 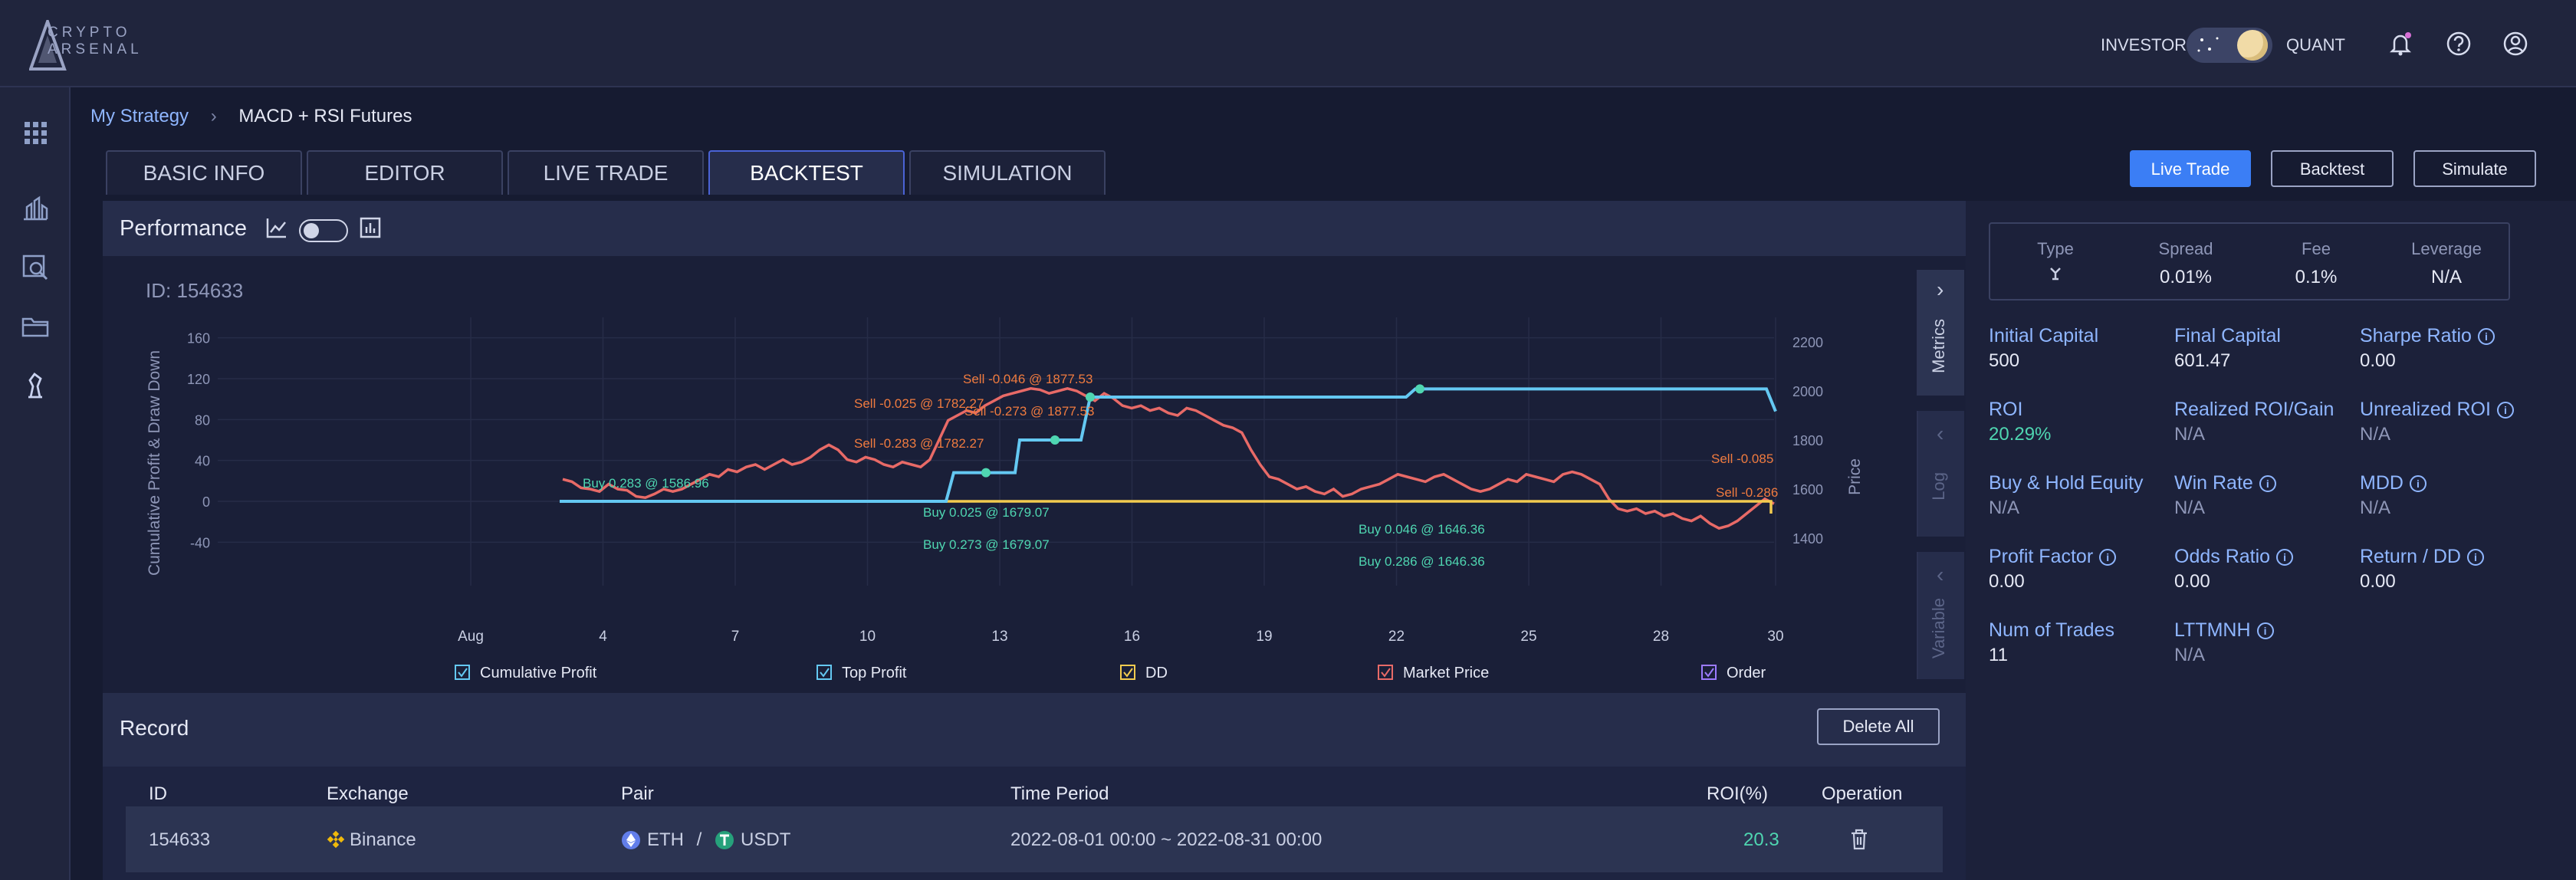 I want to click on legend-item-label: Market Price, so click(x=1446, y=673).